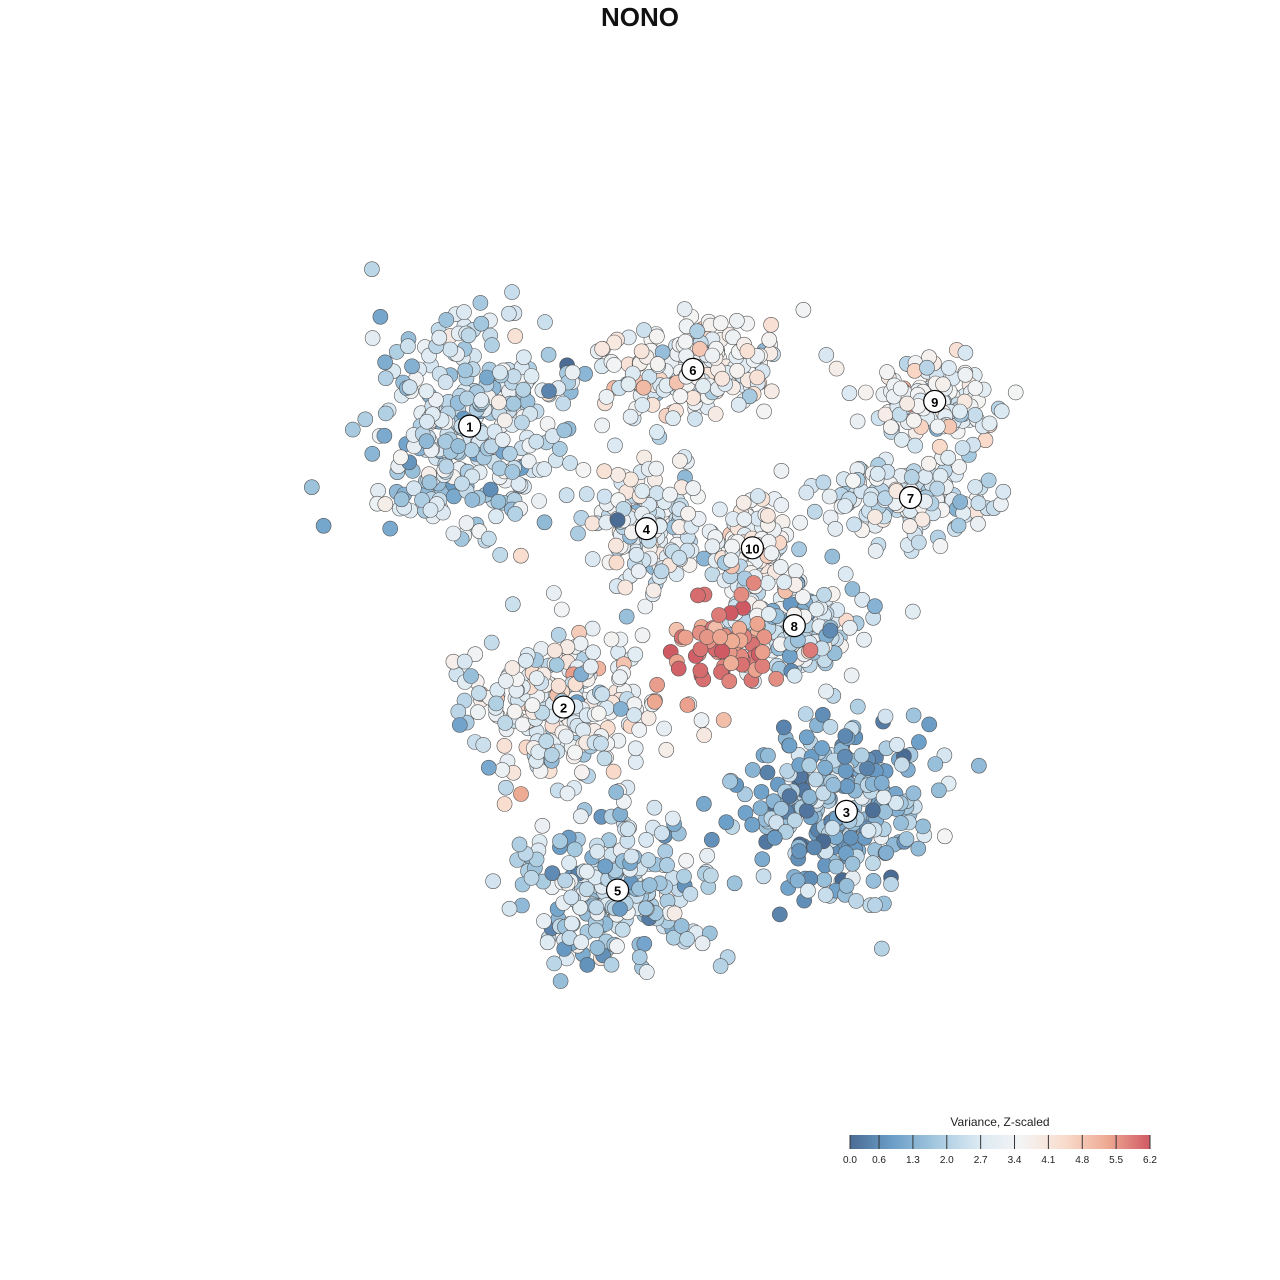  I want to click on cluster-marker-circle, so click(564, 707).